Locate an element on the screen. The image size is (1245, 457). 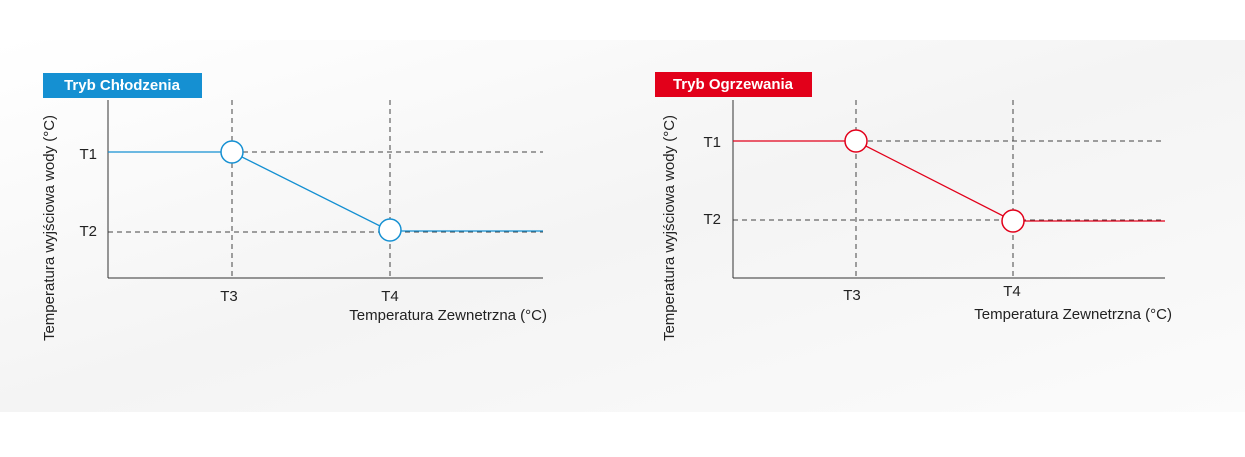
badge-text: Tryb Chłodzenia is located at coordinates (122, 85).